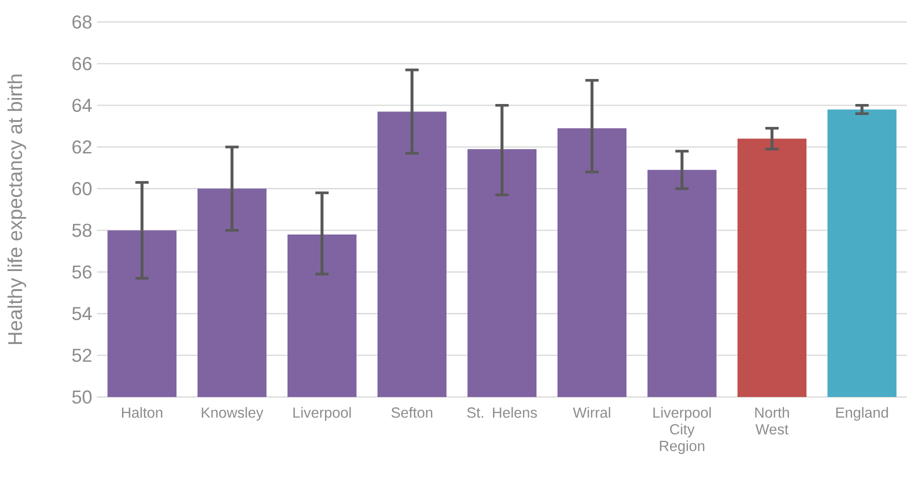 The height and width of the screenshot is (482, 907). I want to click on y-tick-label: 54, so click(82, 313).